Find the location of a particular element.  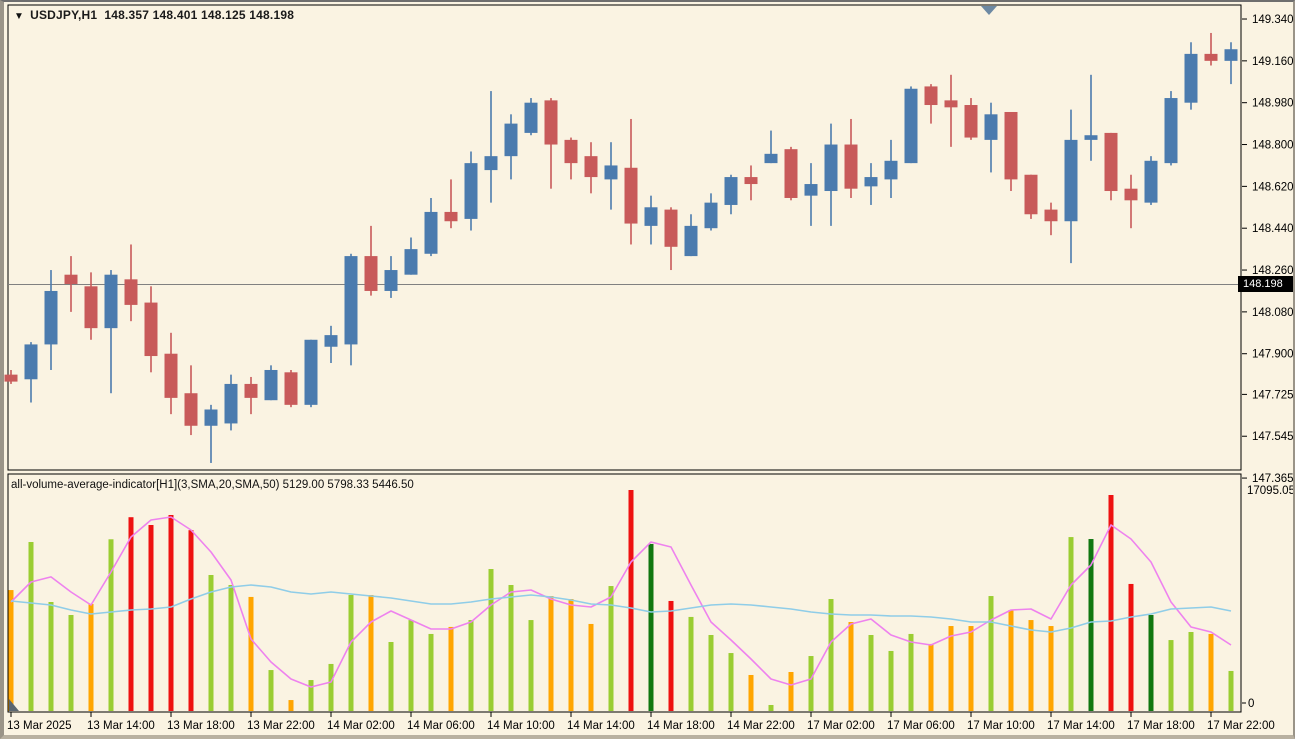

price-tick-label: 147.725 is located at coordinates (1273, 395).